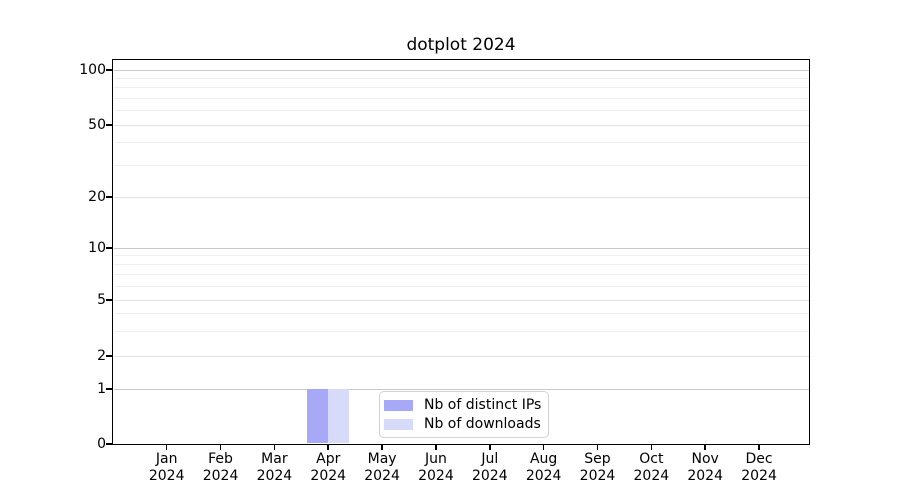  What do you see at coordinates (461, 45) in the screenshot?
I see `chart-title: dotplot 2024` at bounding box center [461, 45].